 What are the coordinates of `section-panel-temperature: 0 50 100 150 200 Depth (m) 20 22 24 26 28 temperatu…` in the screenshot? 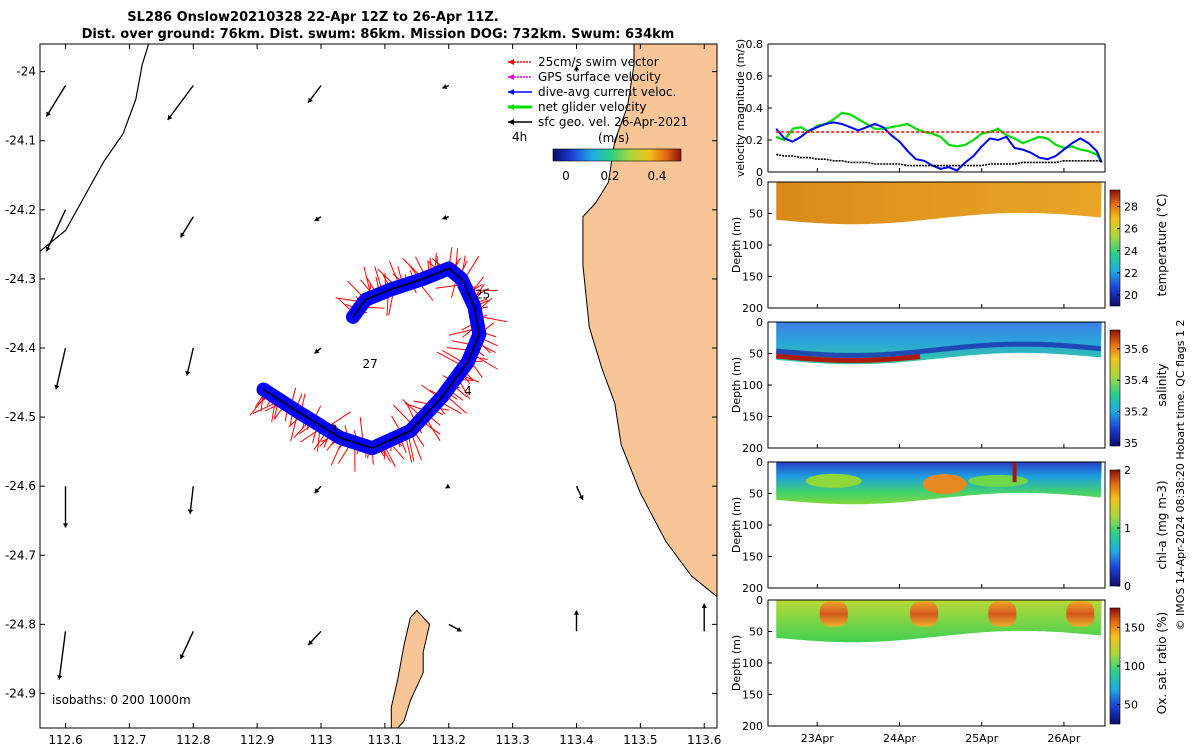 It's located at (949, 245).